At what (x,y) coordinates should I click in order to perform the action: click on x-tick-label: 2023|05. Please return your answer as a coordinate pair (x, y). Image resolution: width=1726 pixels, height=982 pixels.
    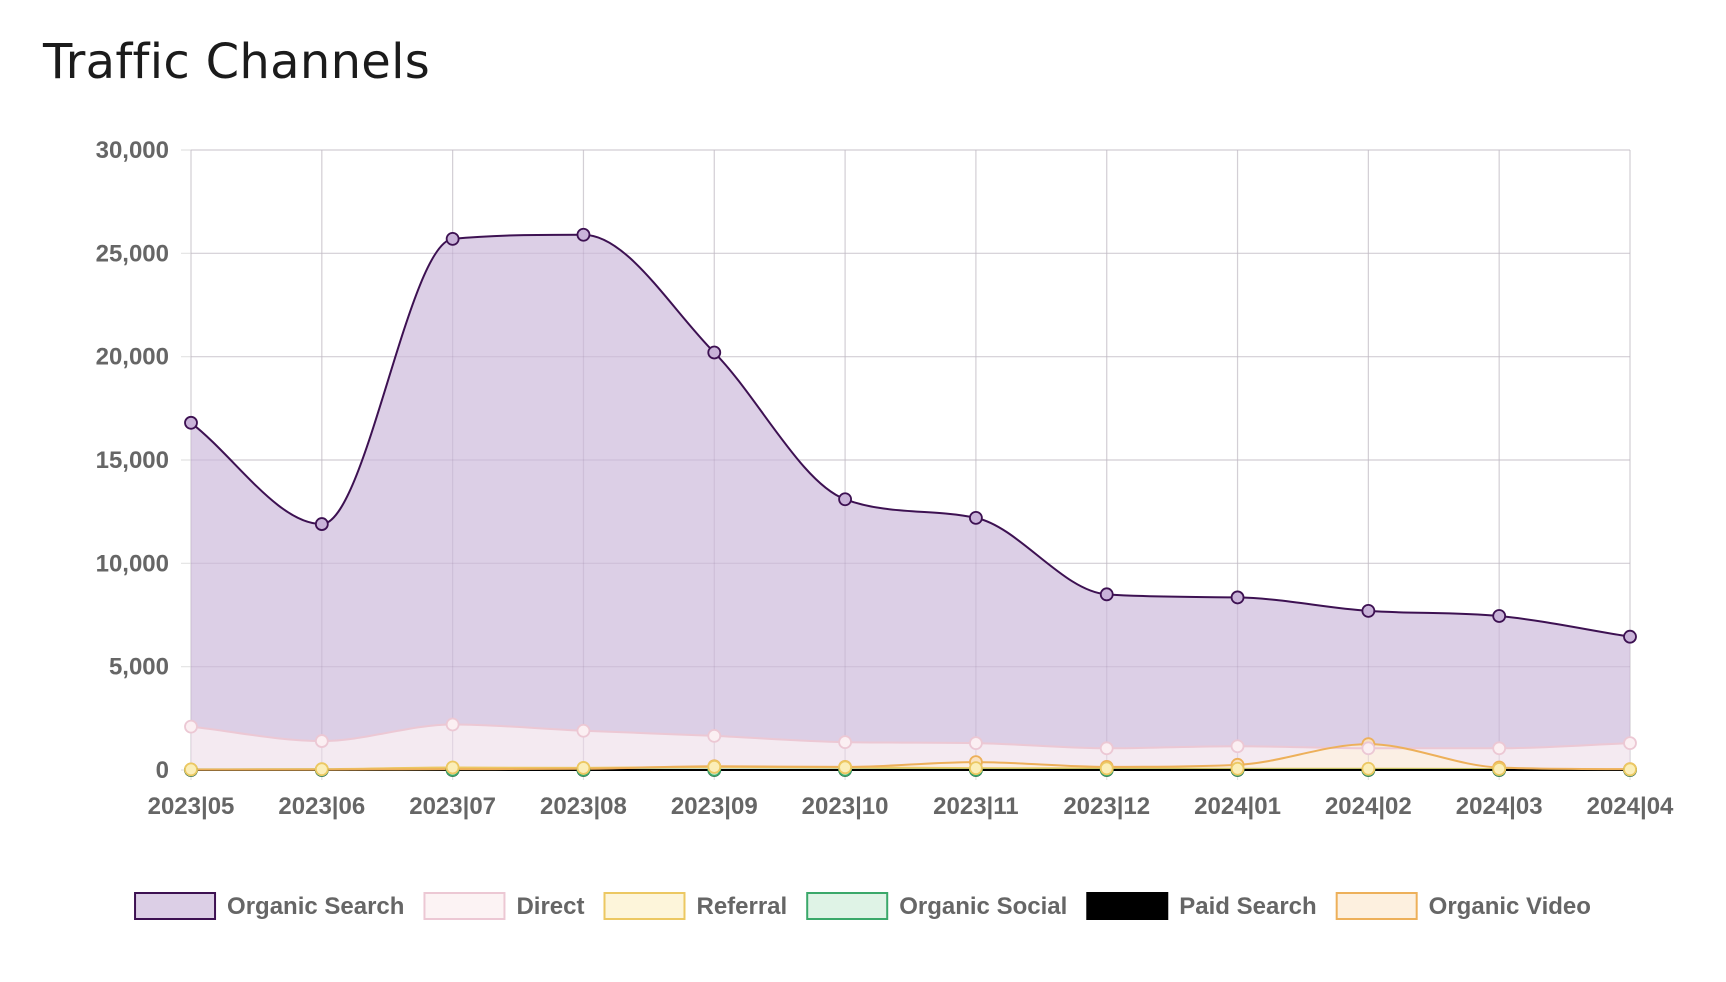
    Looking at the image, I should click on (191, 806).